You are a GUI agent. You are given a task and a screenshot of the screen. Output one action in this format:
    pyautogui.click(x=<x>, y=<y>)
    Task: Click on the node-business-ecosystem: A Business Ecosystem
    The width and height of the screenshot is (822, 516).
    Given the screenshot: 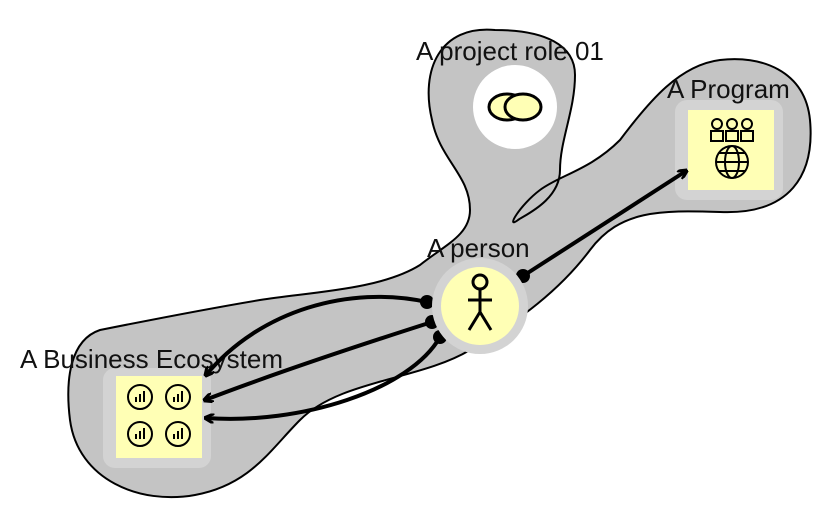 What is the action you would take?
    pyautogui.click(x=151, y=406)
    